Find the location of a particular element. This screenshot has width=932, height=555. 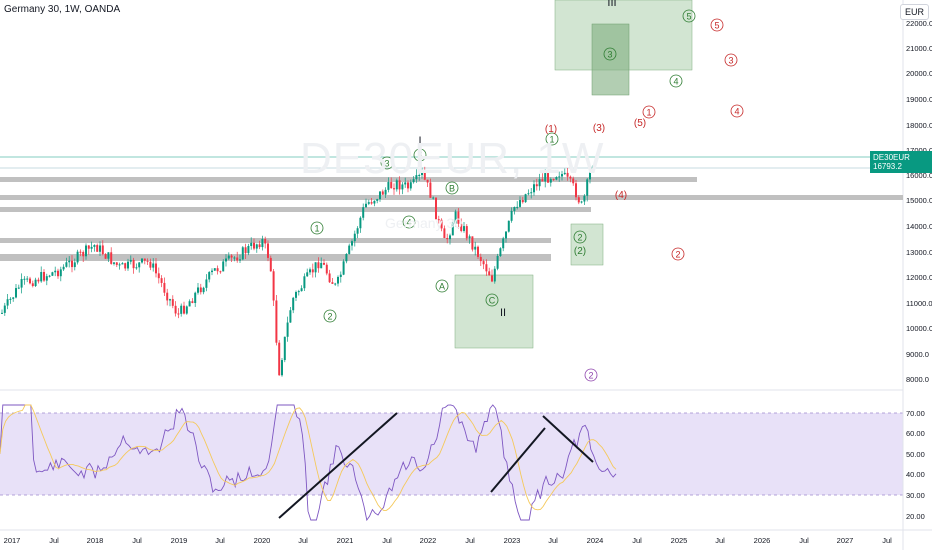

current-price-tag: DE30EUR 16793.2 is located at coordinates (901, 162).